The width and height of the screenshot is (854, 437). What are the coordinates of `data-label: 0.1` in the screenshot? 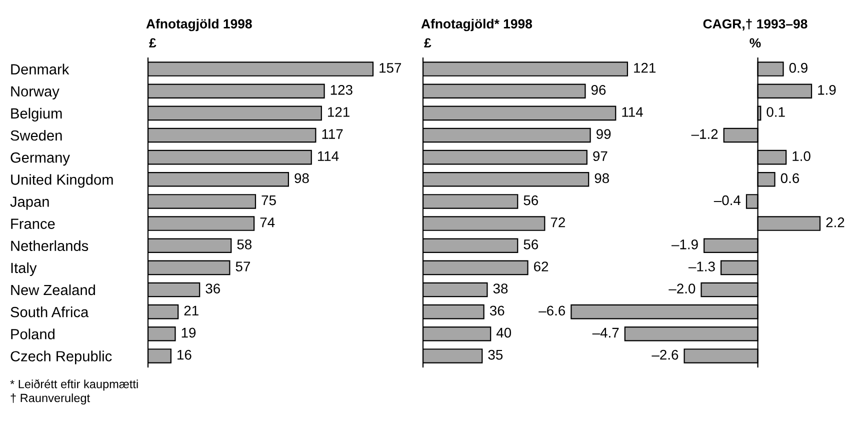 It's located at (775, 112).